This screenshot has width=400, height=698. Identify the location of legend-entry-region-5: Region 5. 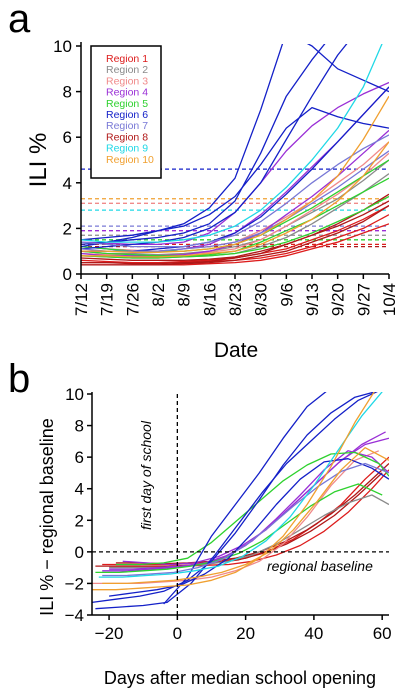
(127, 104).